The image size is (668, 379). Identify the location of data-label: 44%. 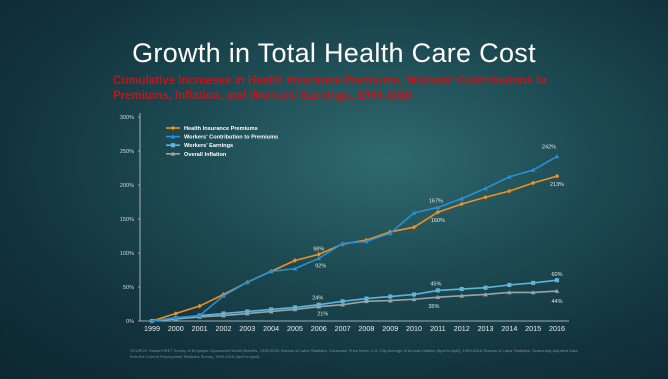
(556, 302).